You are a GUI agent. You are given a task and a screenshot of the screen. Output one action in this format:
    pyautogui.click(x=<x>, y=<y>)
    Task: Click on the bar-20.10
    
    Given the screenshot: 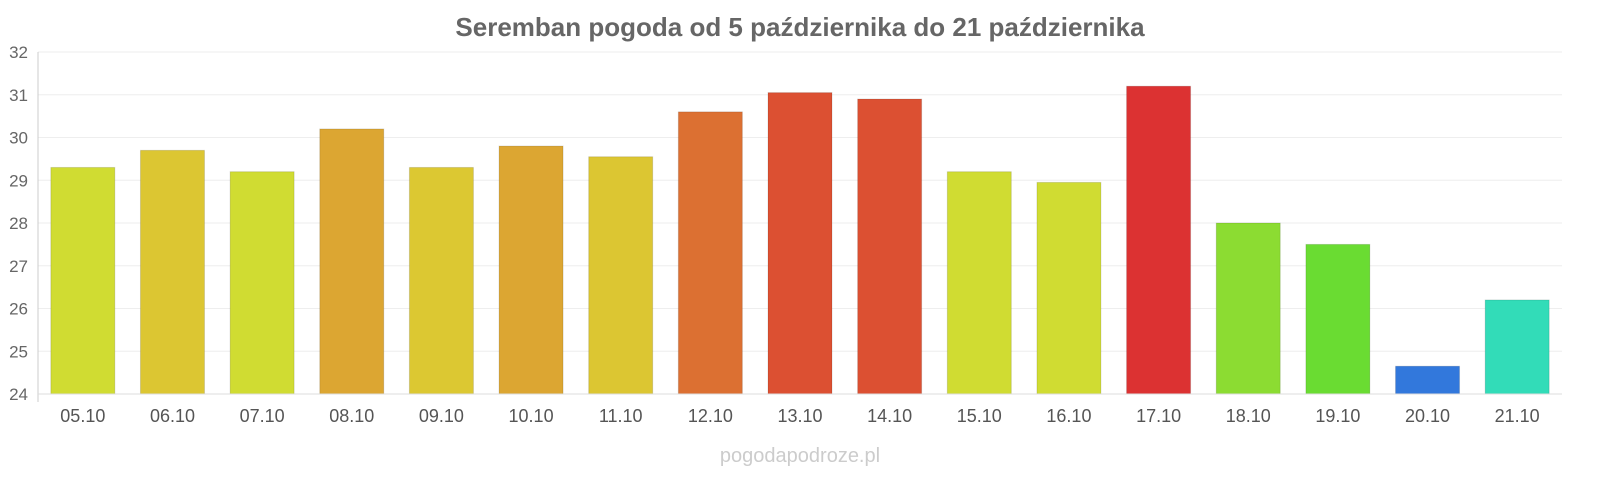 What is the action you would take?
    pyautogui.click(x=1428, y=380)
    